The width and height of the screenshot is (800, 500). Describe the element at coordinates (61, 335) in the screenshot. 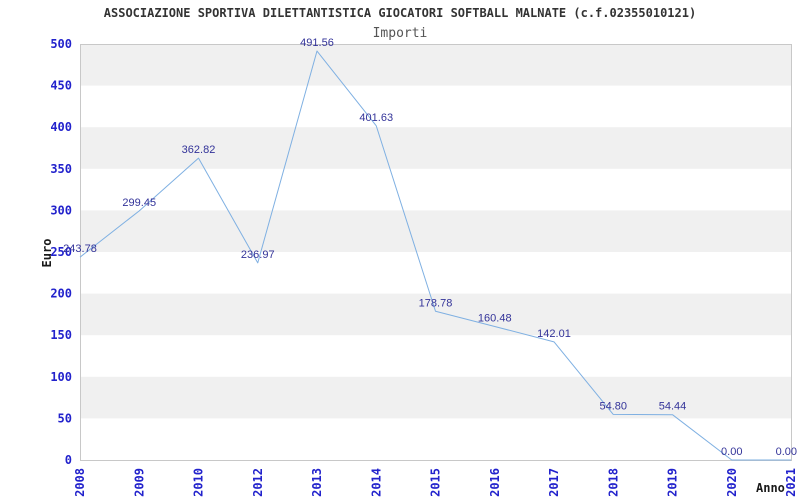

I see `y-tick-label: 150` at that location.